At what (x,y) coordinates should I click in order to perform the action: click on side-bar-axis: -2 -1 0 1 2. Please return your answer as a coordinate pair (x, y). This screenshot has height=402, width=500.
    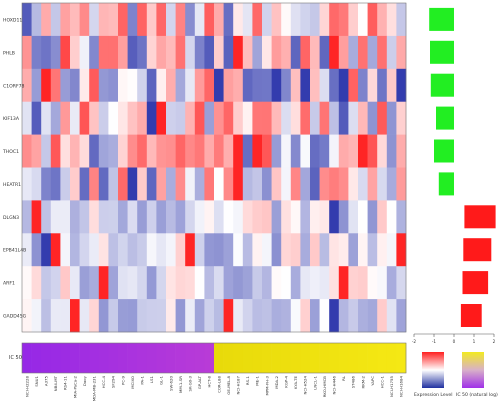
    Looking at the image, I should click on (454, 338).